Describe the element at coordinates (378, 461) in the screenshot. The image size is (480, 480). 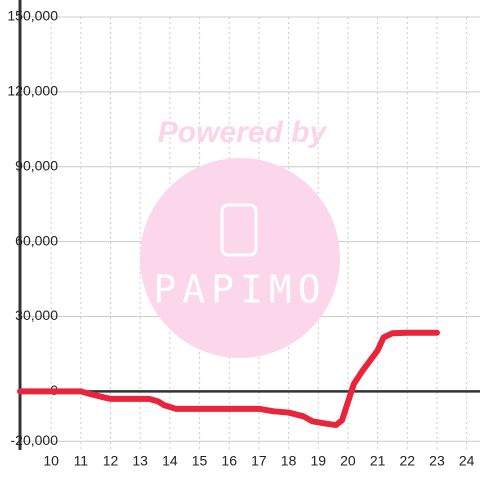
I see `x-tick-label: 21` at that location.